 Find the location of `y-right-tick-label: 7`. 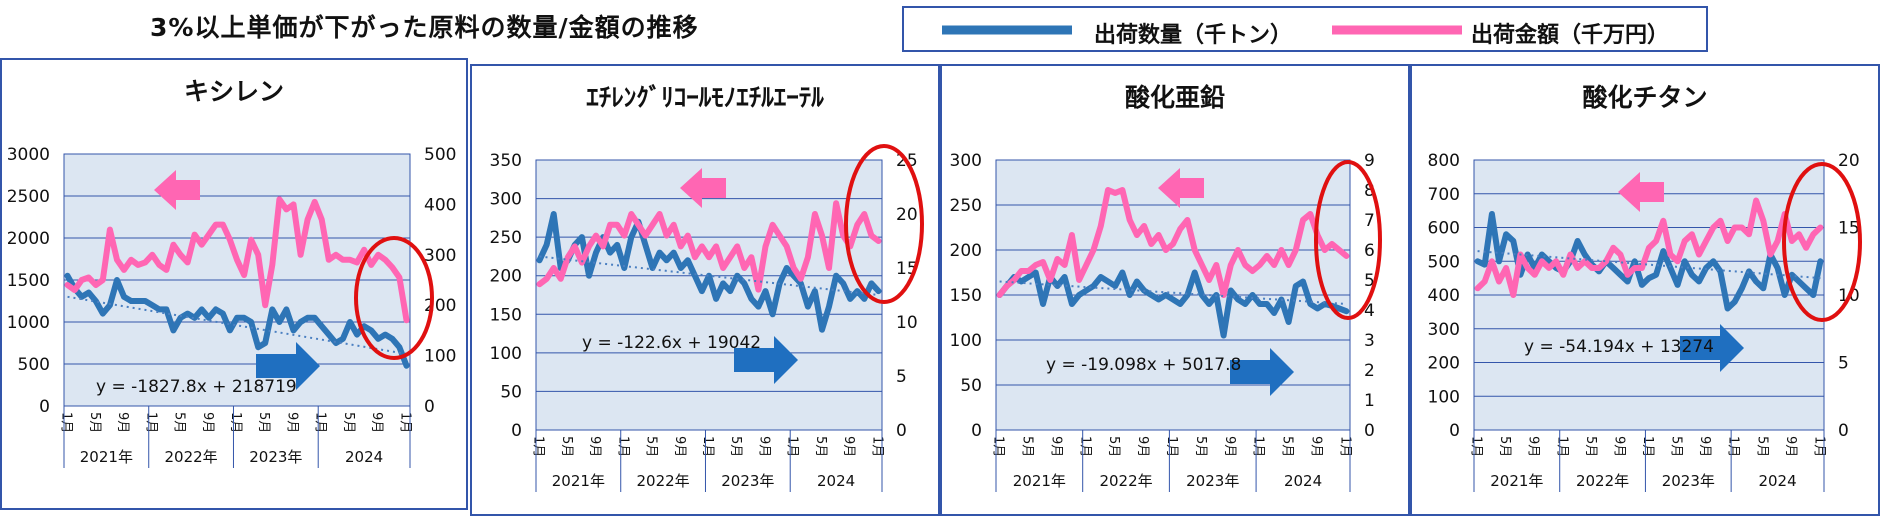

y-right-tick-label: 7 is located at coordinates (1369, 221).